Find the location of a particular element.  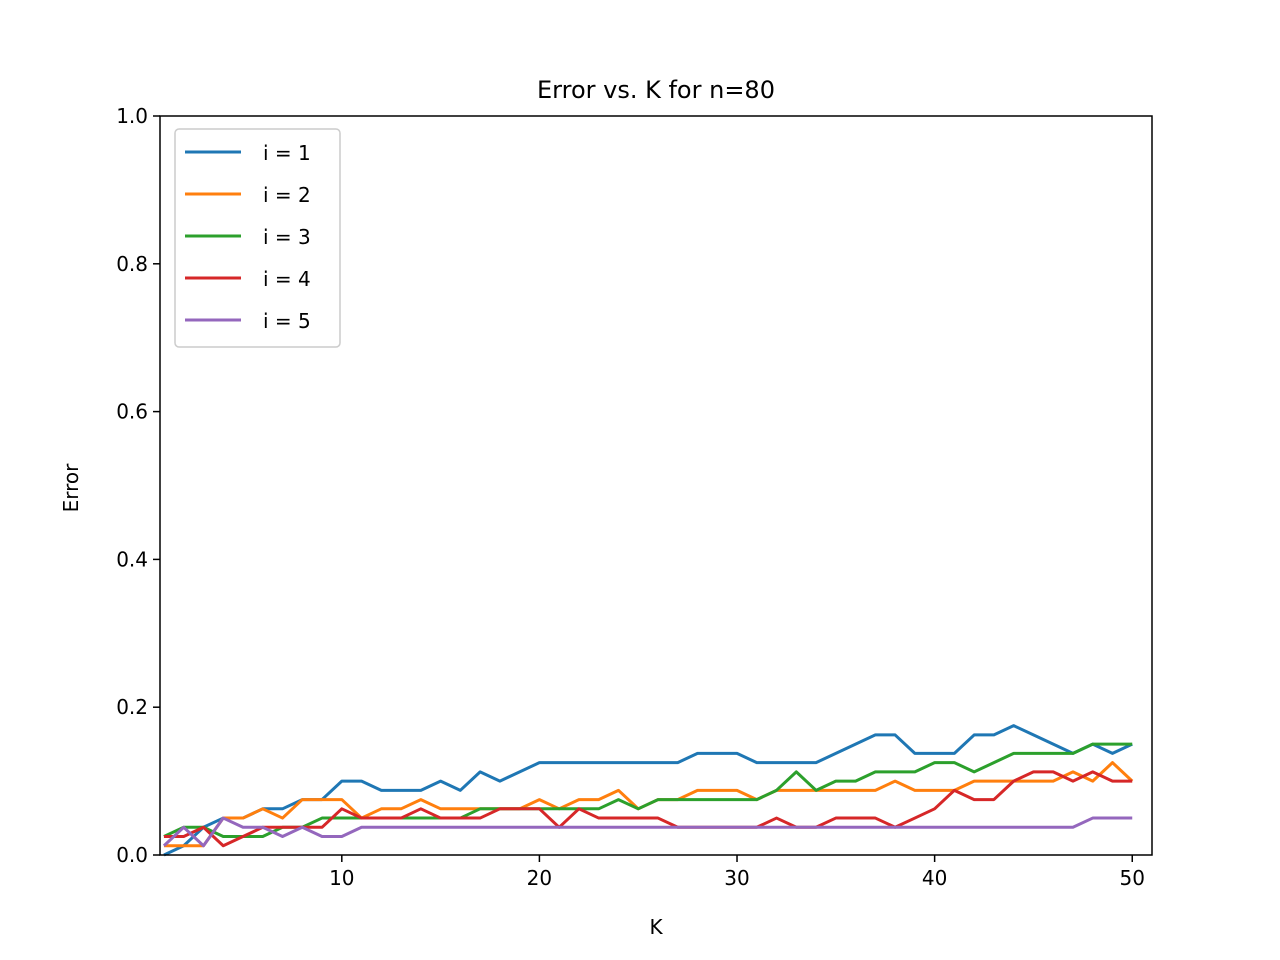

y-tick-label: 0.2 is located at coordinates (132, 707).